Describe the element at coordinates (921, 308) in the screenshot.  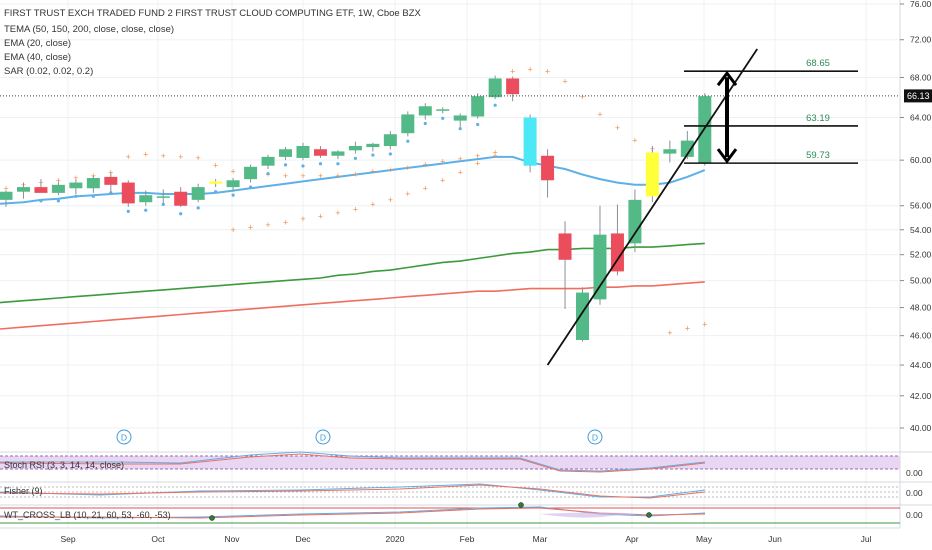
I see `price-tick-label: 48.00` at that location.